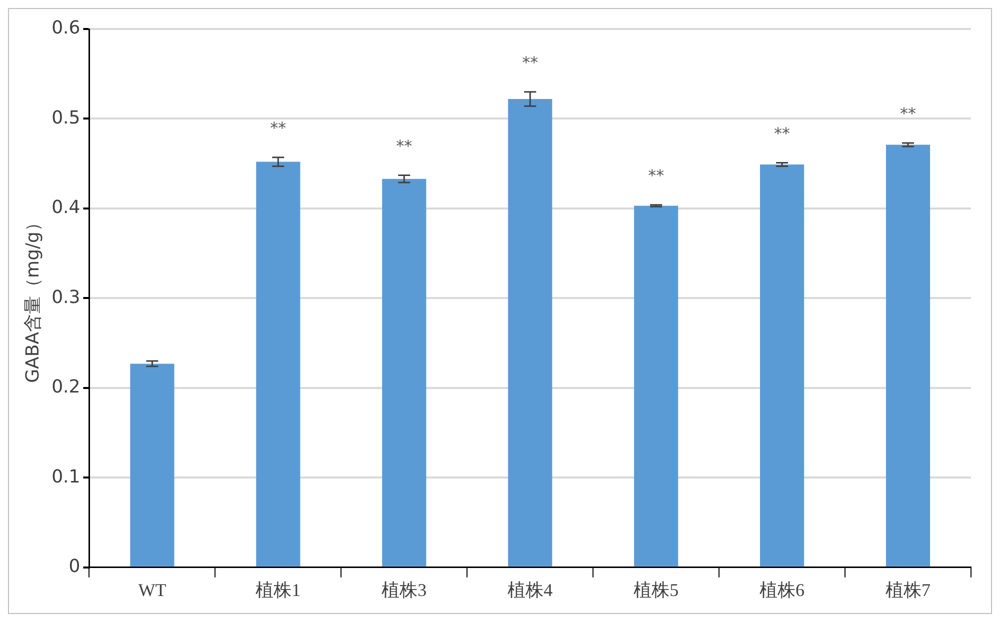  What do you see at coordinates (66, 207) in the screenshot?
I see `y-tick-label: 0.4` at bounding box center [66, 207].